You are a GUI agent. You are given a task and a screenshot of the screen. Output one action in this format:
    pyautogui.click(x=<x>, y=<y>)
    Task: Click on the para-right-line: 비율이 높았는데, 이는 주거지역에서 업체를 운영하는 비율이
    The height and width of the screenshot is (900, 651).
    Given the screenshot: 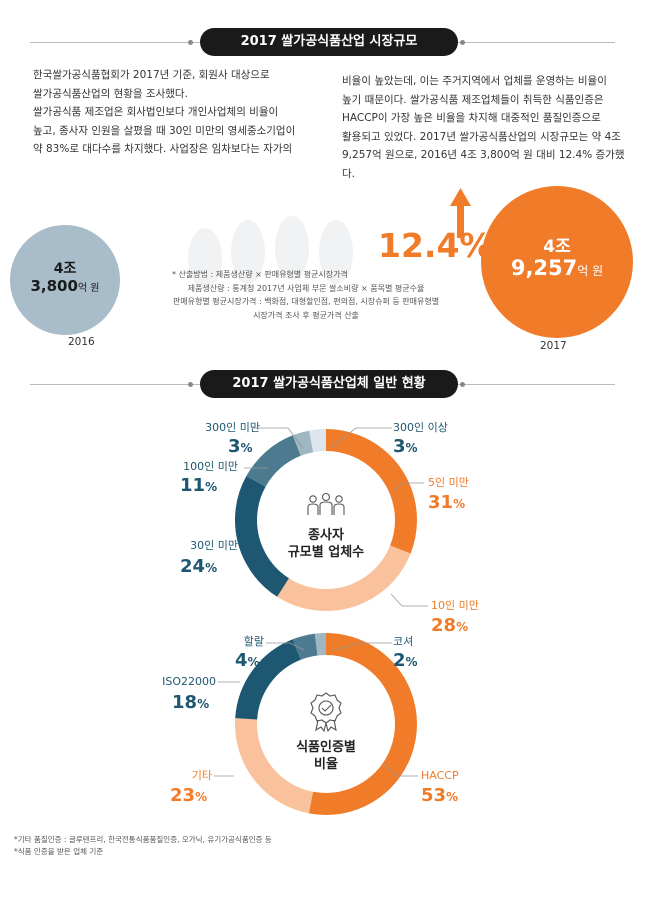 What is the action you would take?
    pyautogui.click(x=474, y=81)
    